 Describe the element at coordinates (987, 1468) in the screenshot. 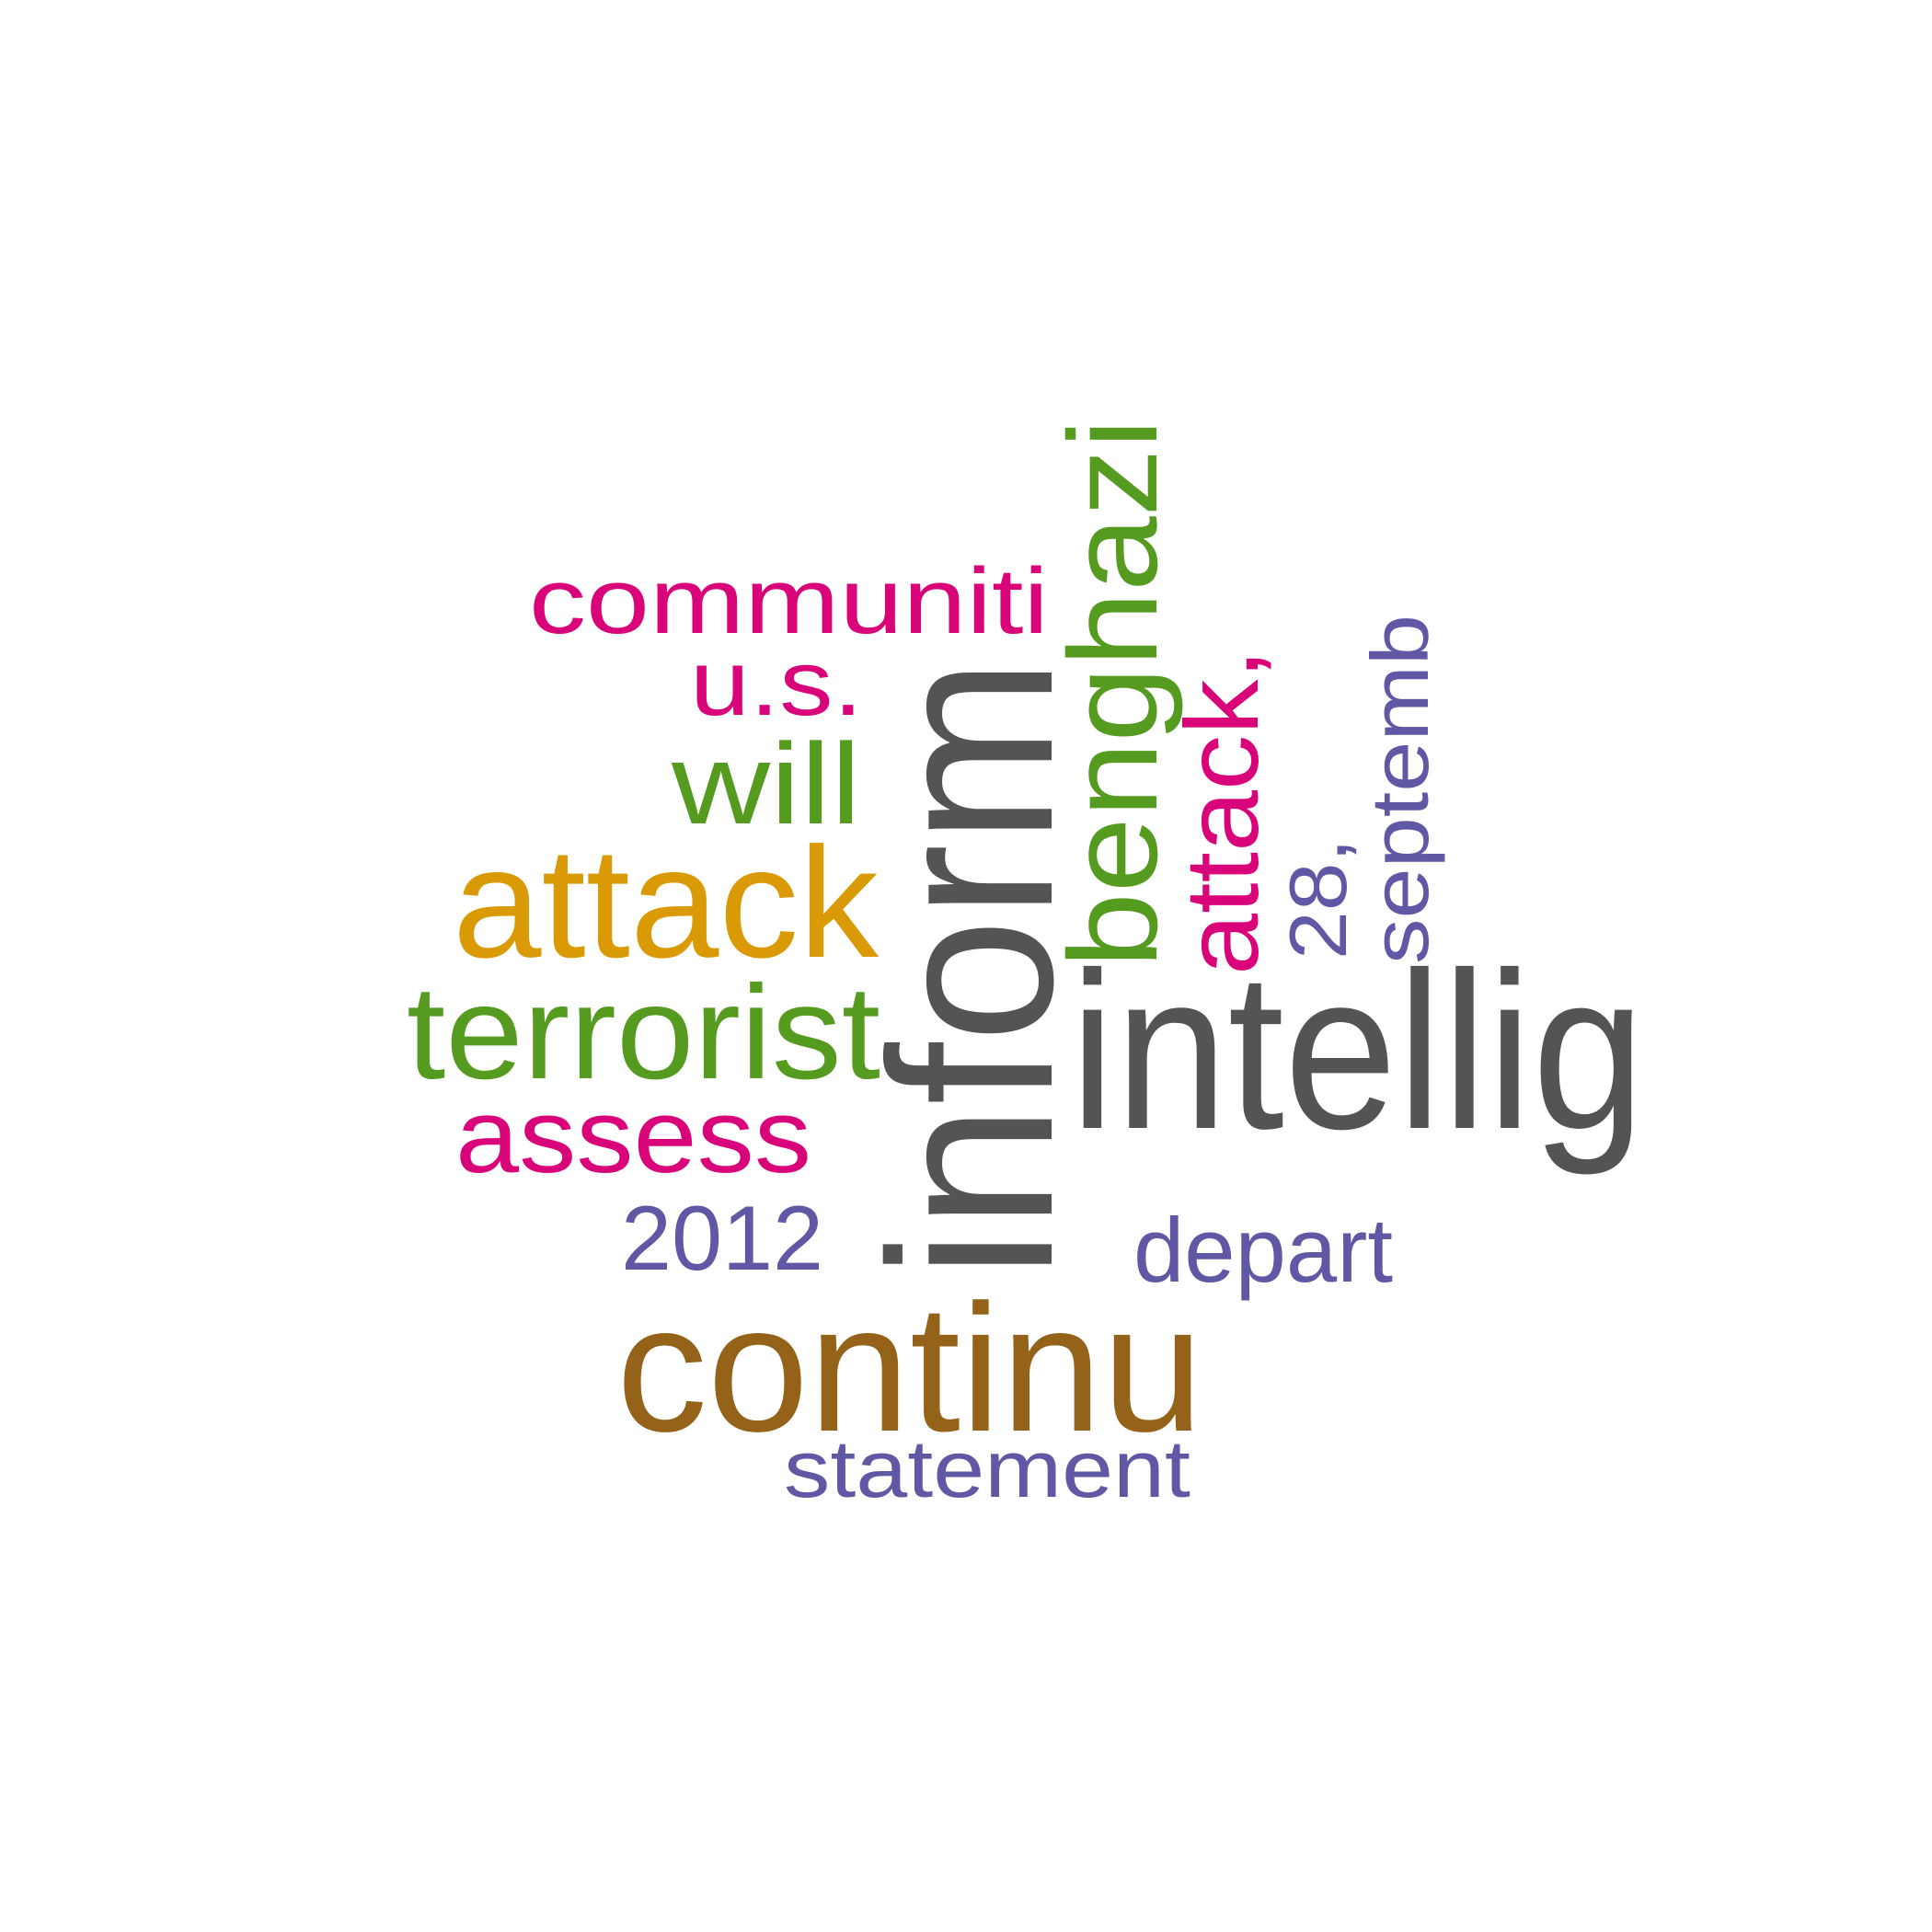

I see `word-statement: statement` at that location.